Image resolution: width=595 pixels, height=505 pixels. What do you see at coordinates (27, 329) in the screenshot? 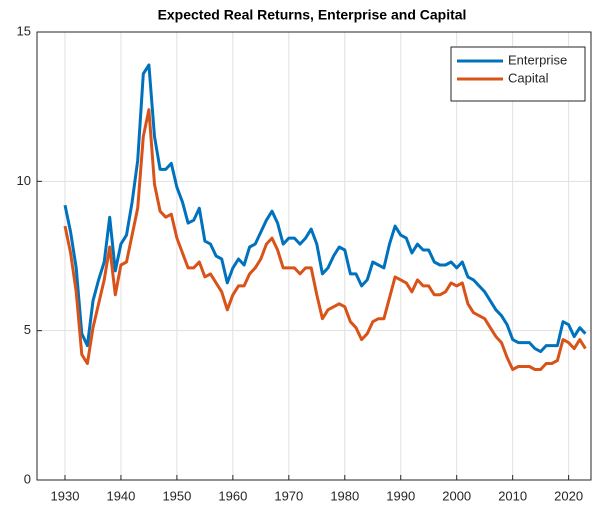
I see `y-tick-label: 5` at bounding box center [27, 329].